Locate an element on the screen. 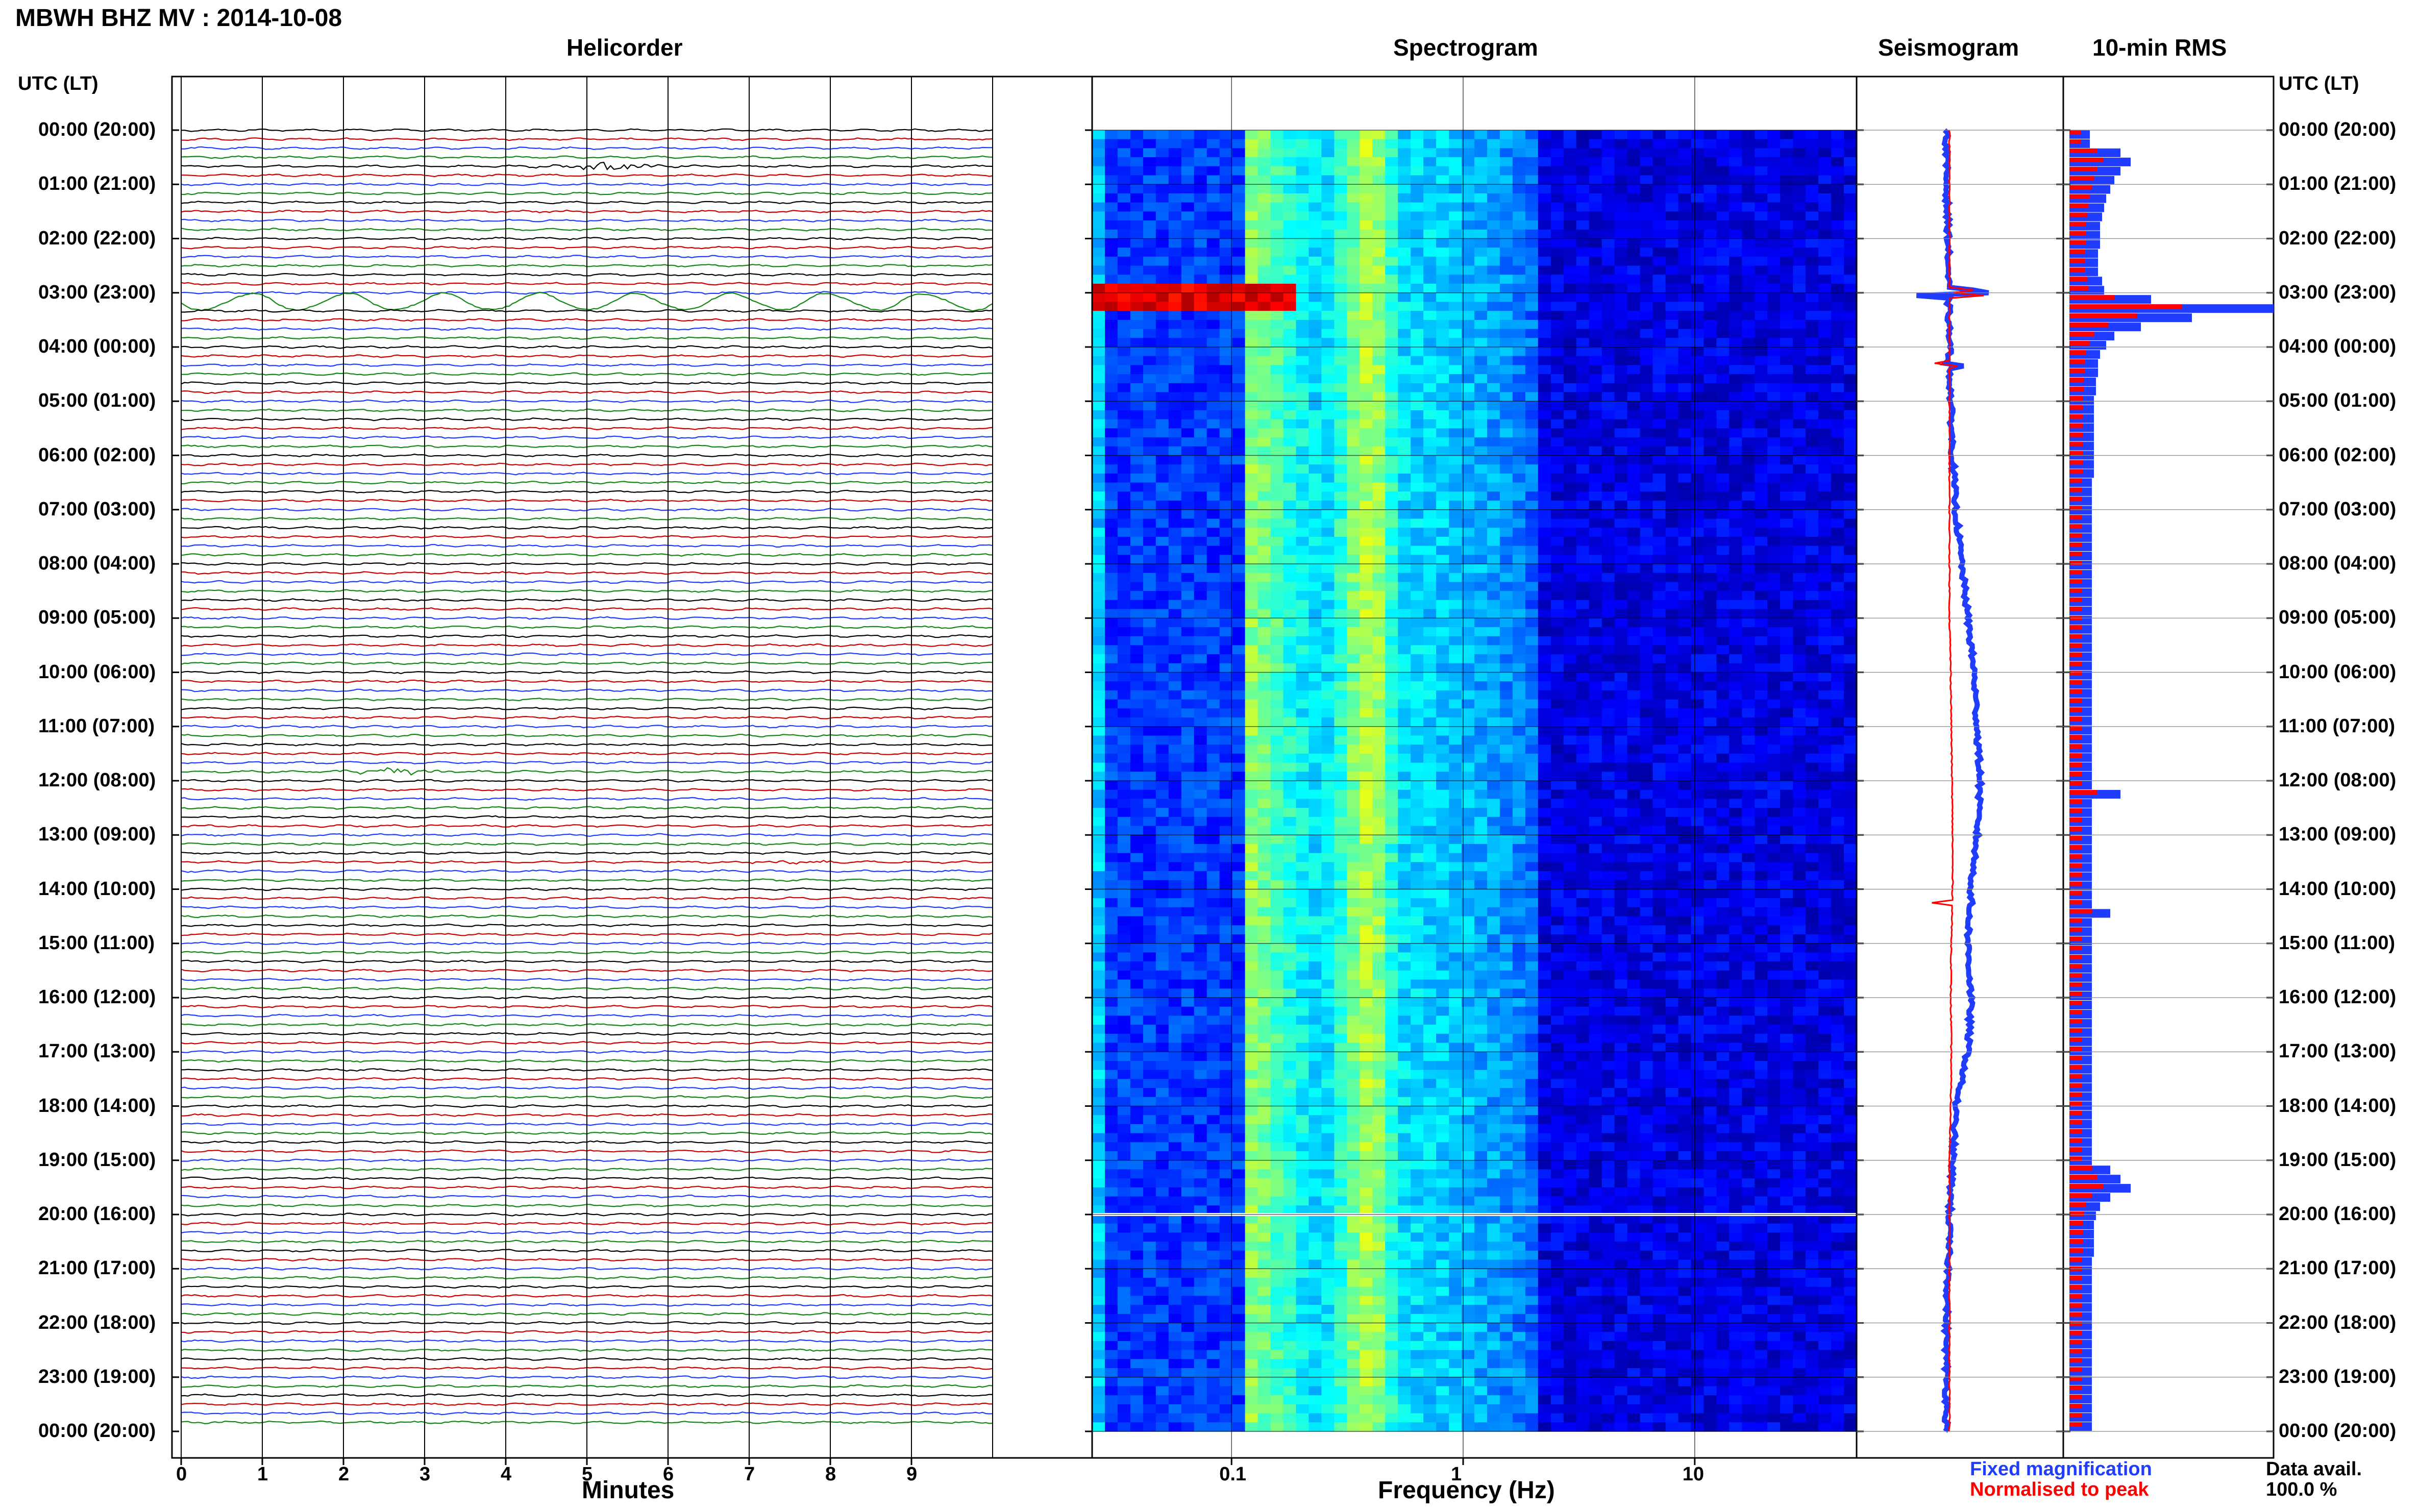  time-label: 10:00 (06:00) is located at coordinates (97, 672).